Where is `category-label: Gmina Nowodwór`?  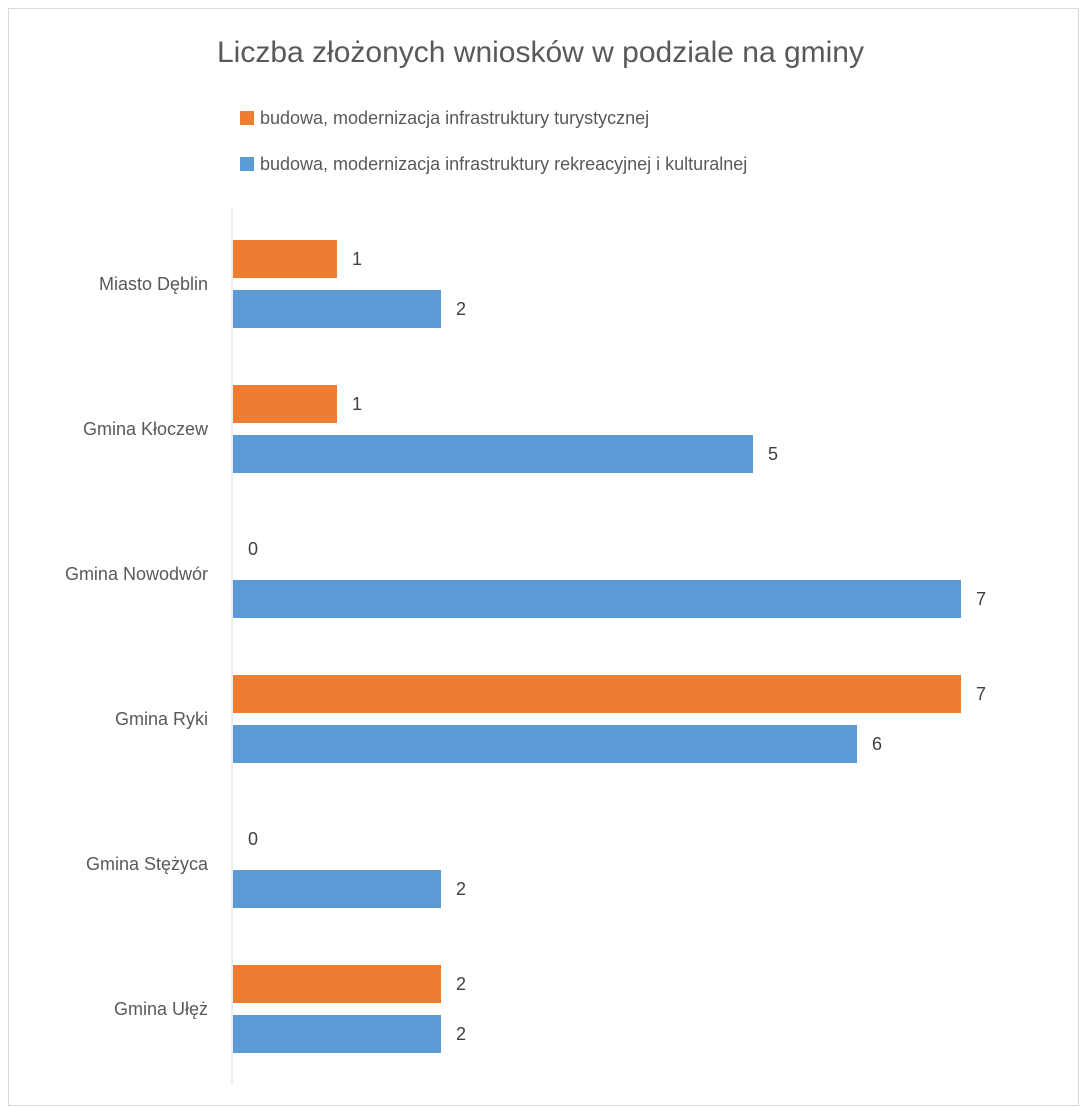
category-label: Gmina Nowodwór is located at coordinates (136, 574).